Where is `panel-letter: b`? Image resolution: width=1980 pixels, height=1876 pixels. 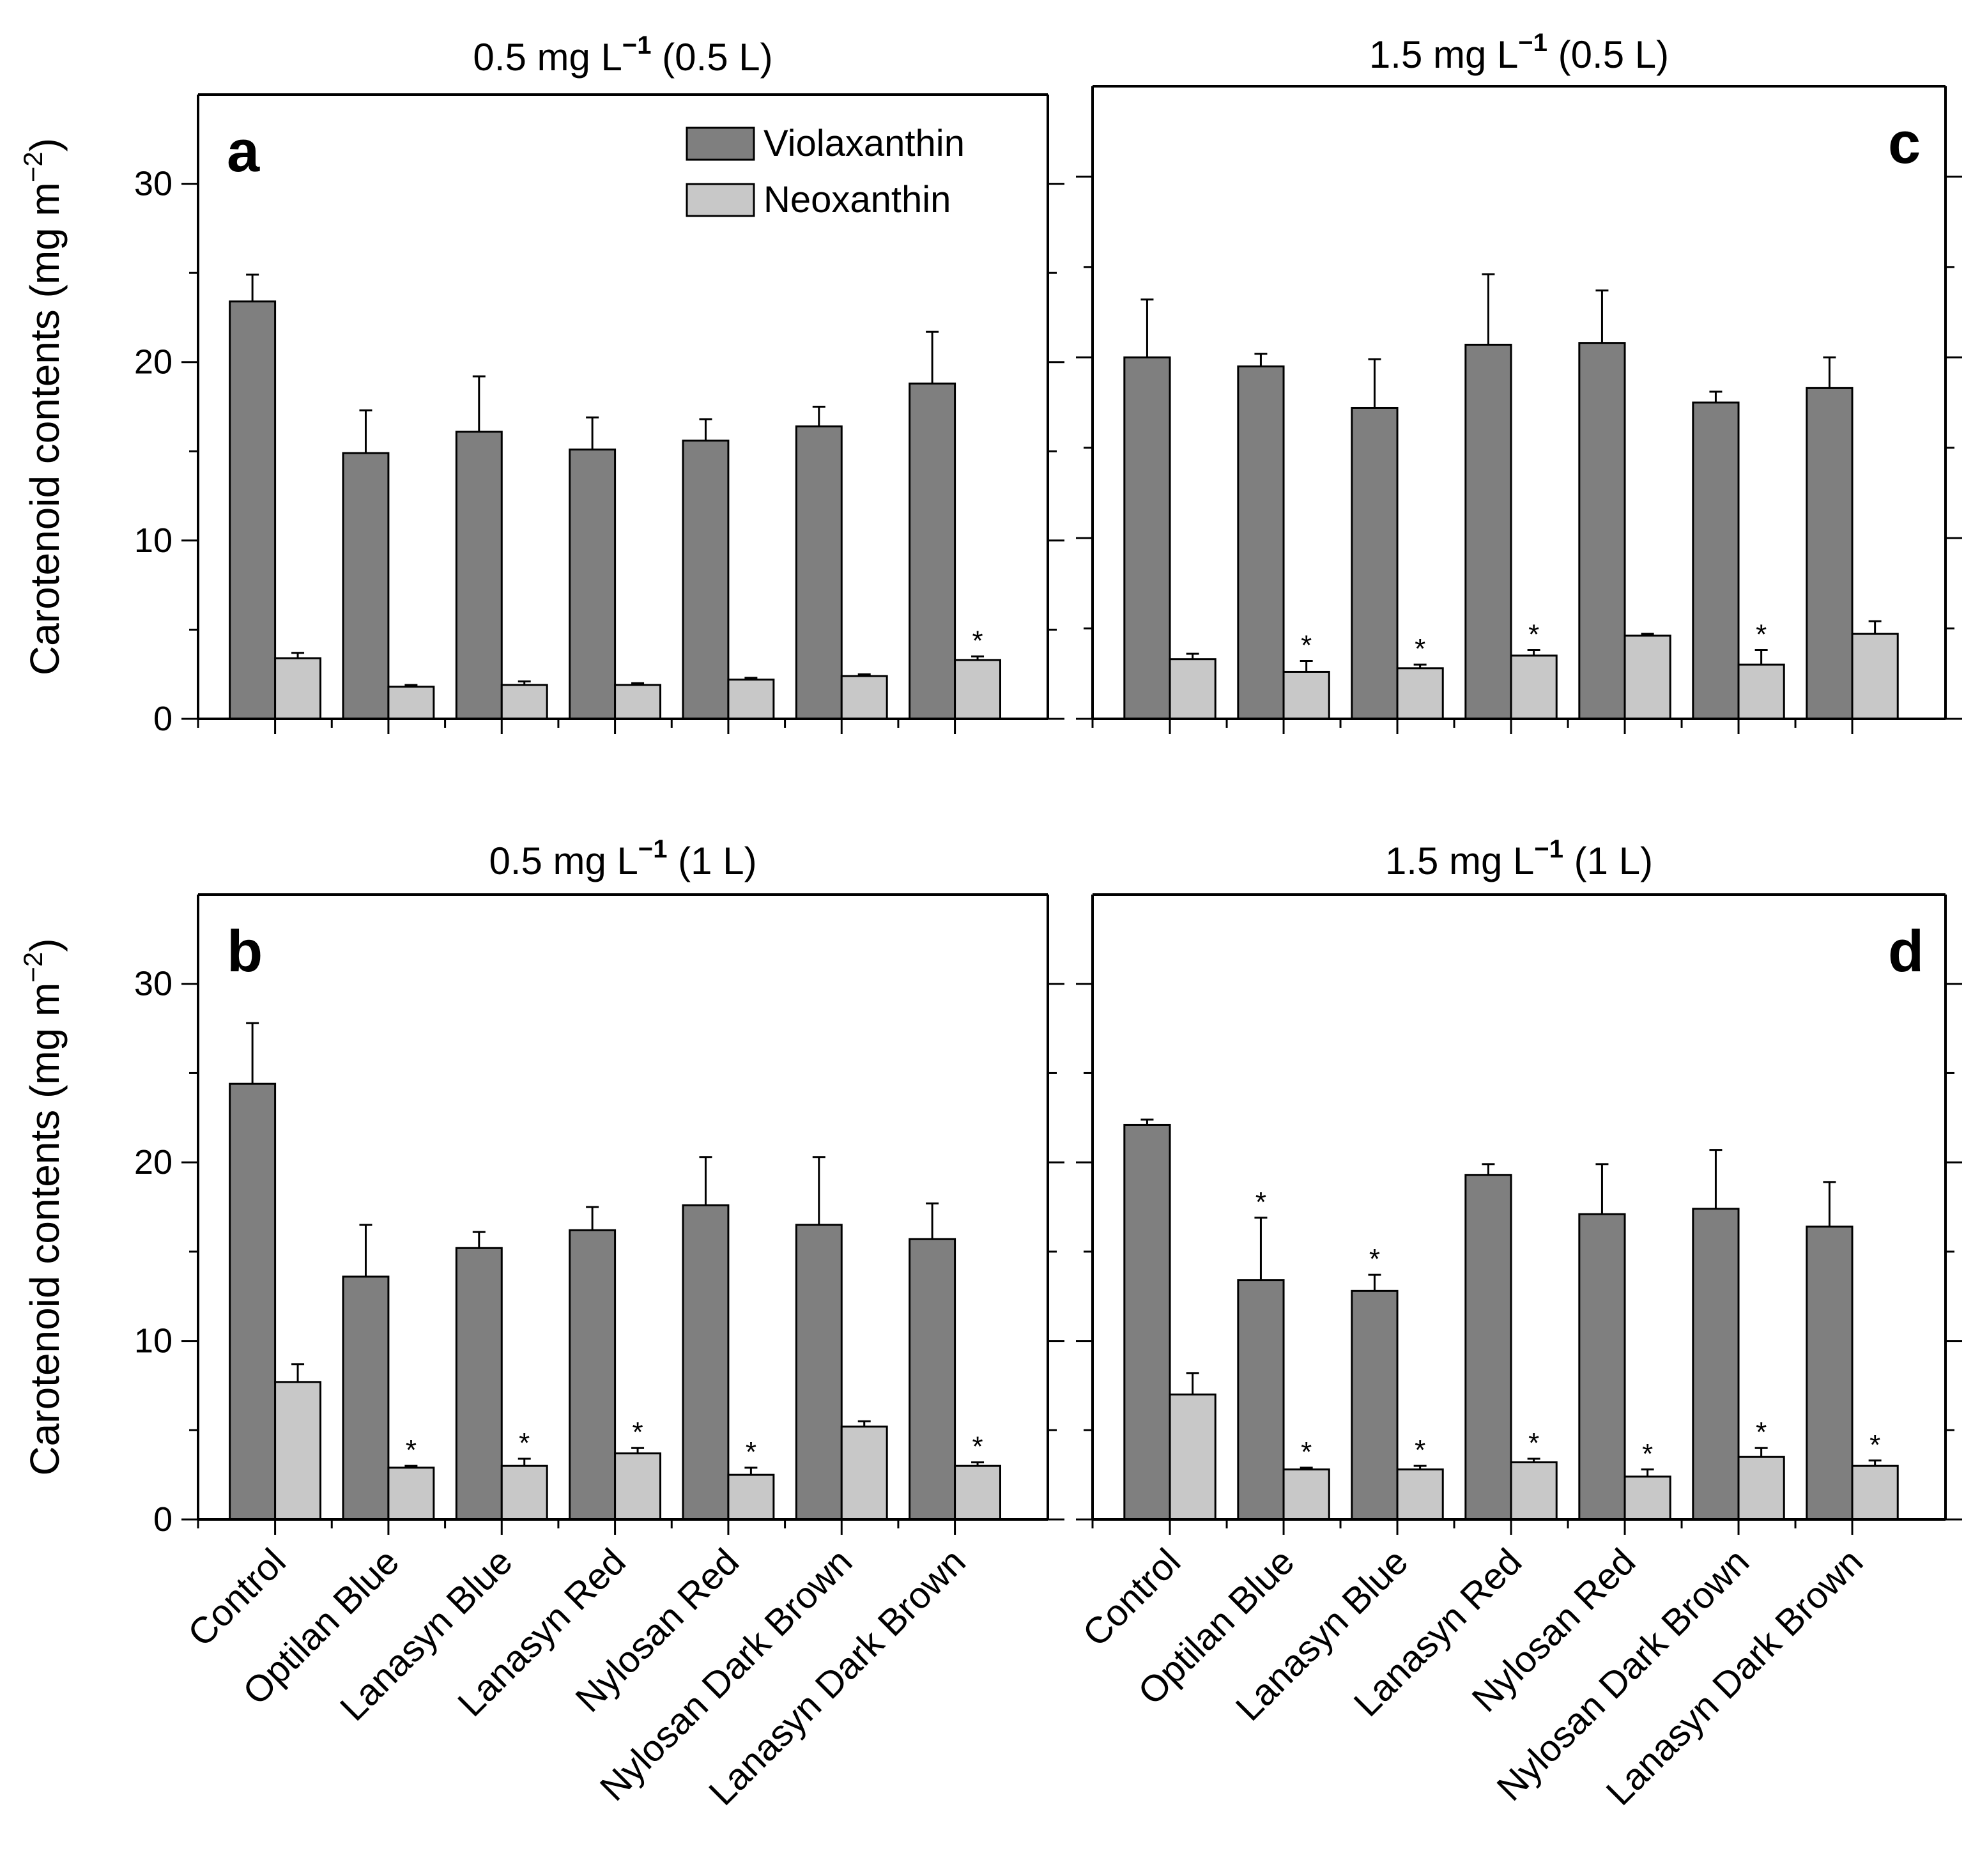 panel-letter: b is located at coordinates (245, 951).